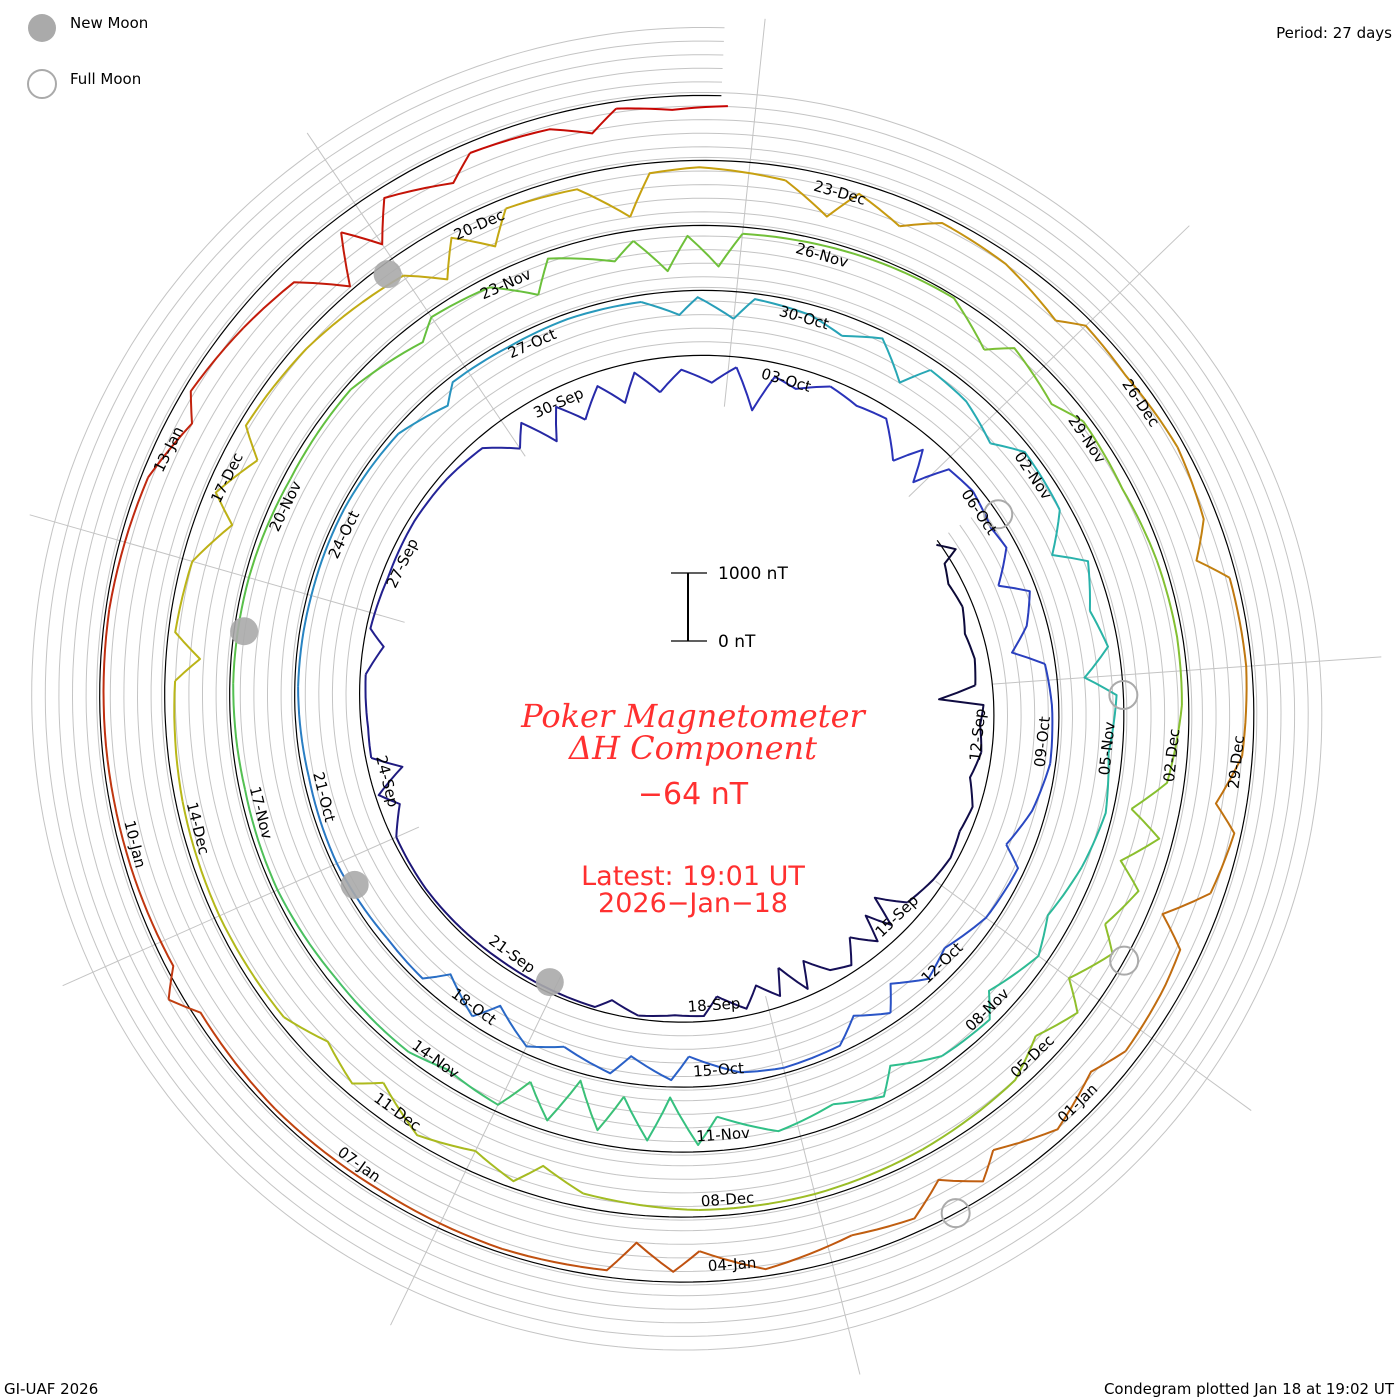  What do you see at coordinates (1086, 439) in the screenshot?
I see `date-label: 29-Nov` at bounding box center [1086, 439].